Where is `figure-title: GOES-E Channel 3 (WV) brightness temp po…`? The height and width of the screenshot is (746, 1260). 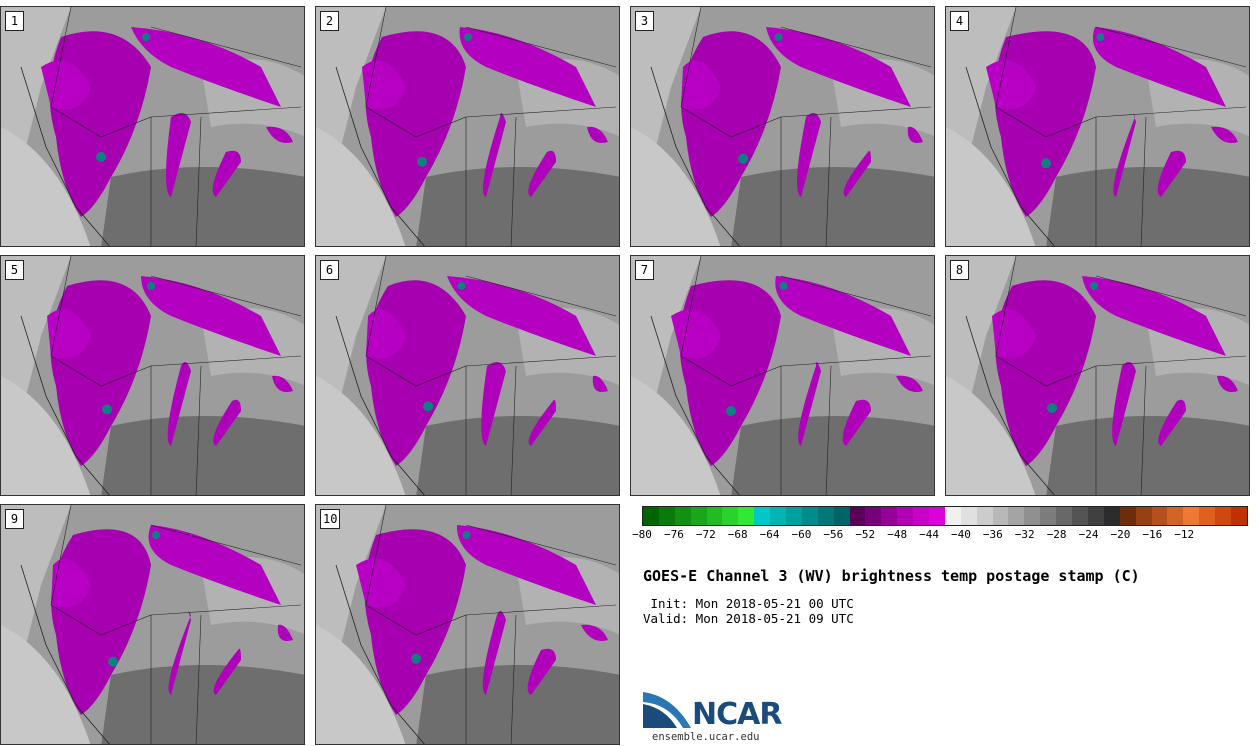
figure-title: GOES-E Channel 3 (WV) brightness temp po… is located at coordinates (891, 576).